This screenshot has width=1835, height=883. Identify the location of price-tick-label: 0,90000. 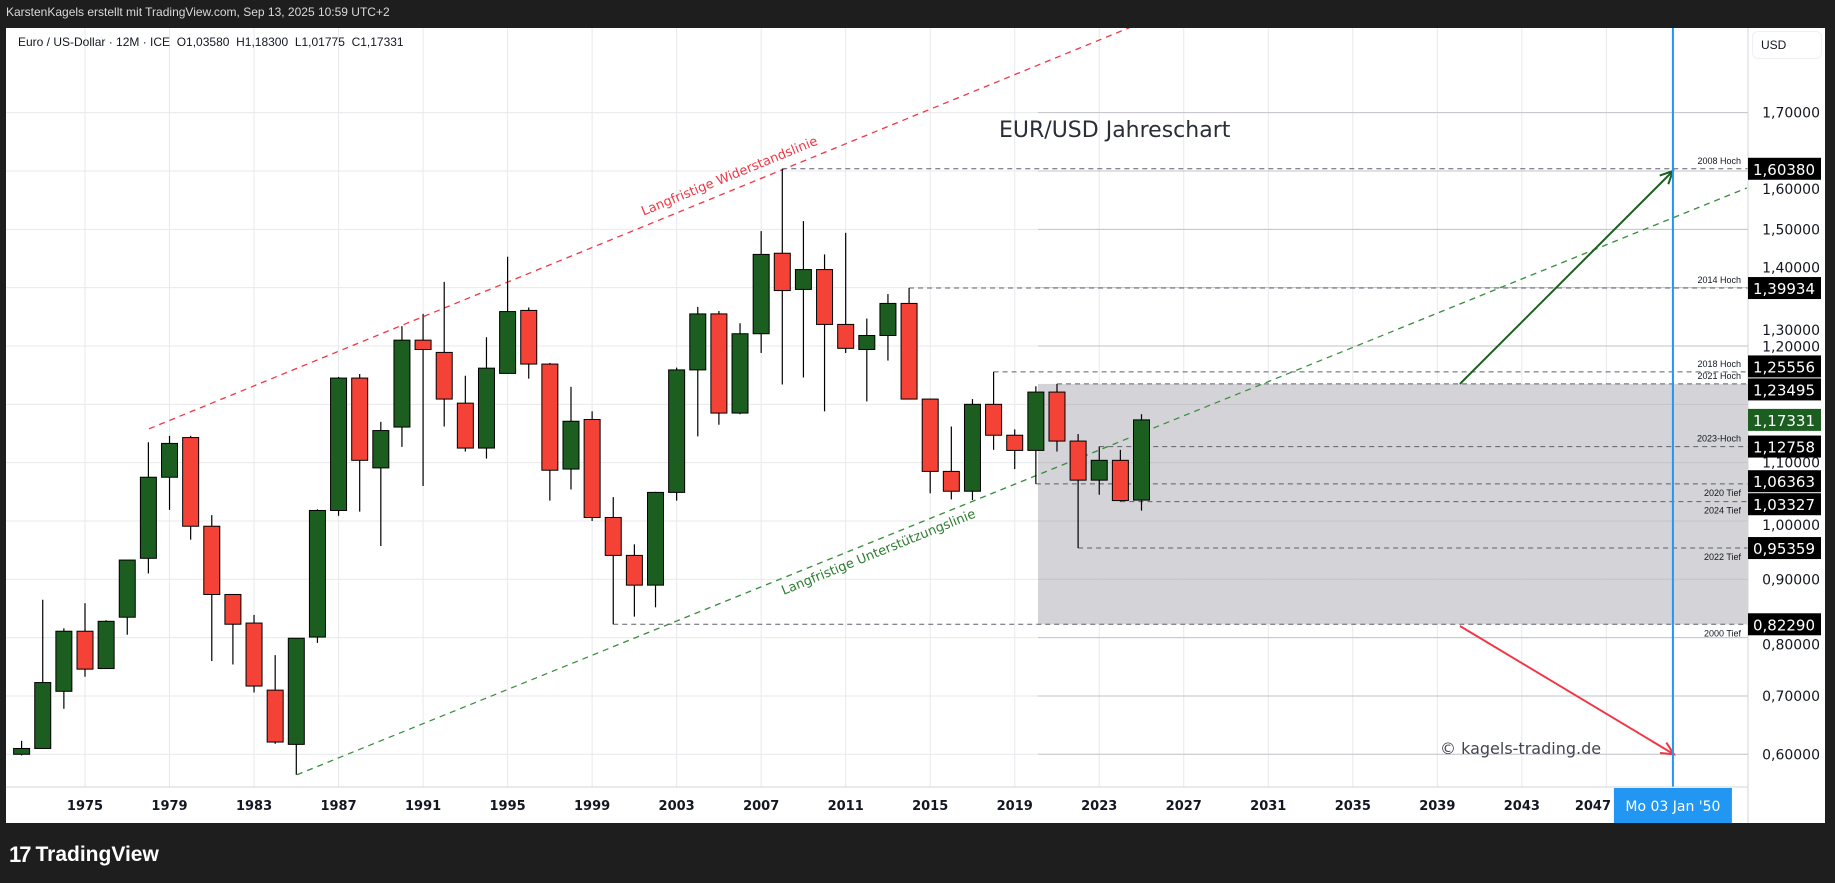
(1791, 580).